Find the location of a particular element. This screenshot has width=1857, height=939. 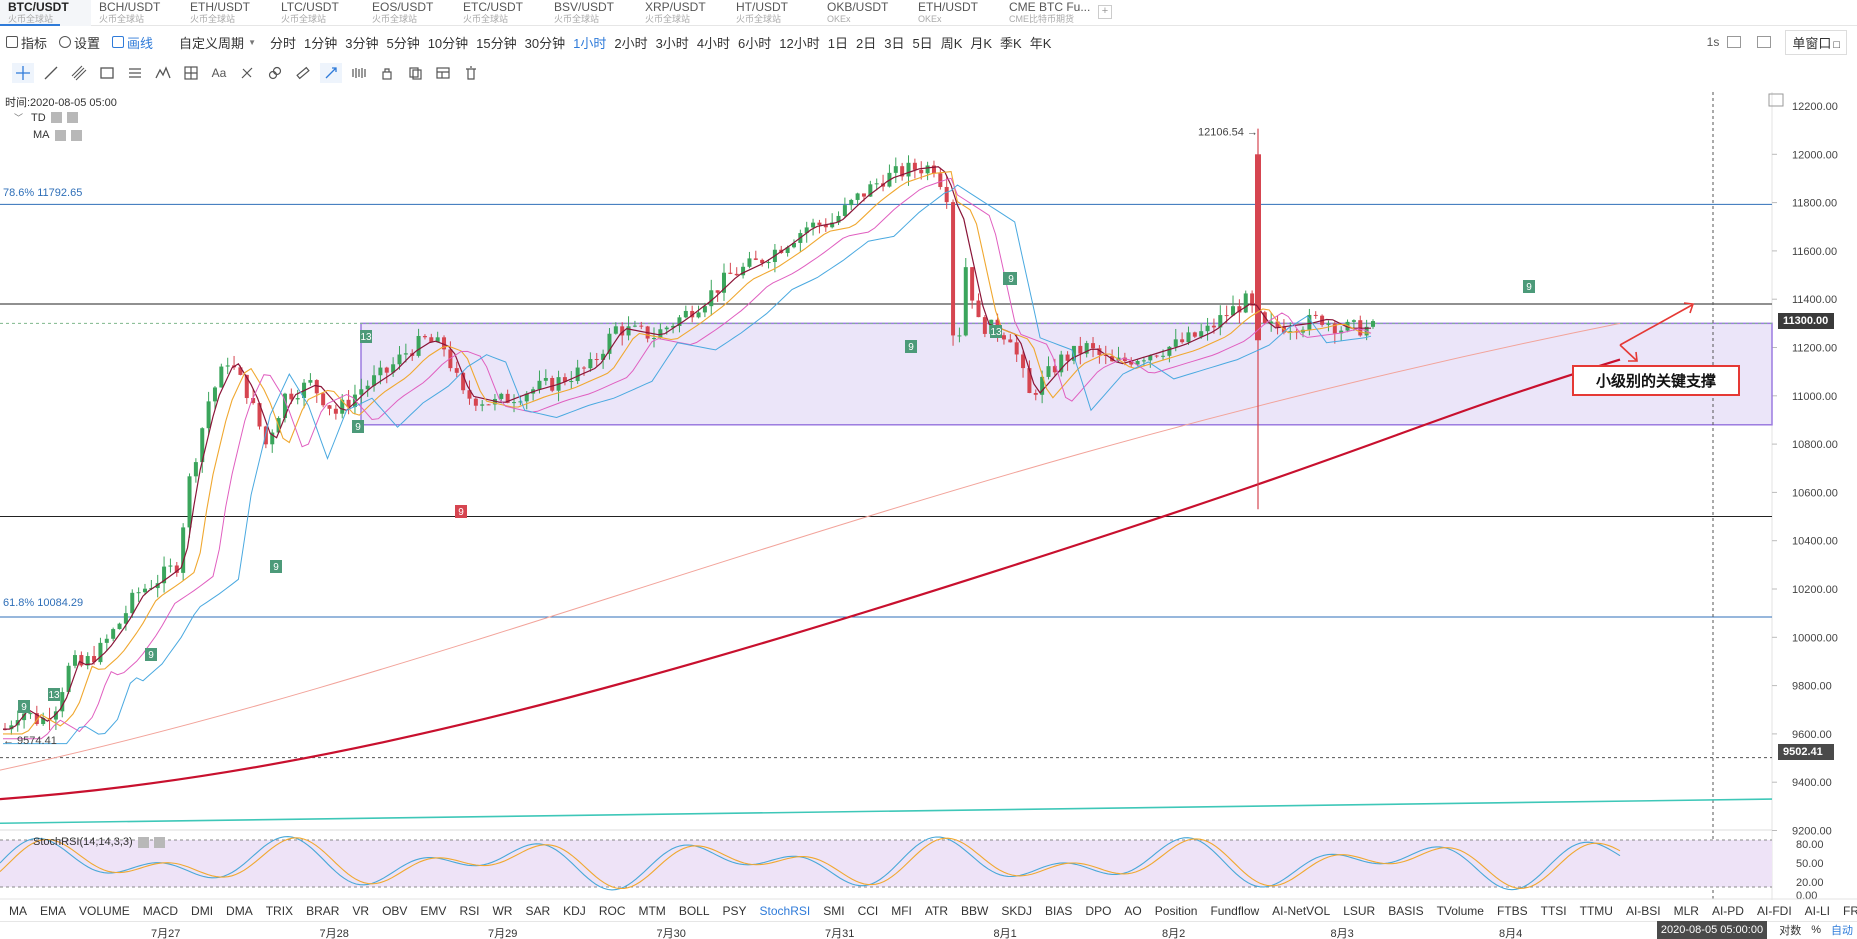

period-option: 12小时 is located at coordinates (799, 43).